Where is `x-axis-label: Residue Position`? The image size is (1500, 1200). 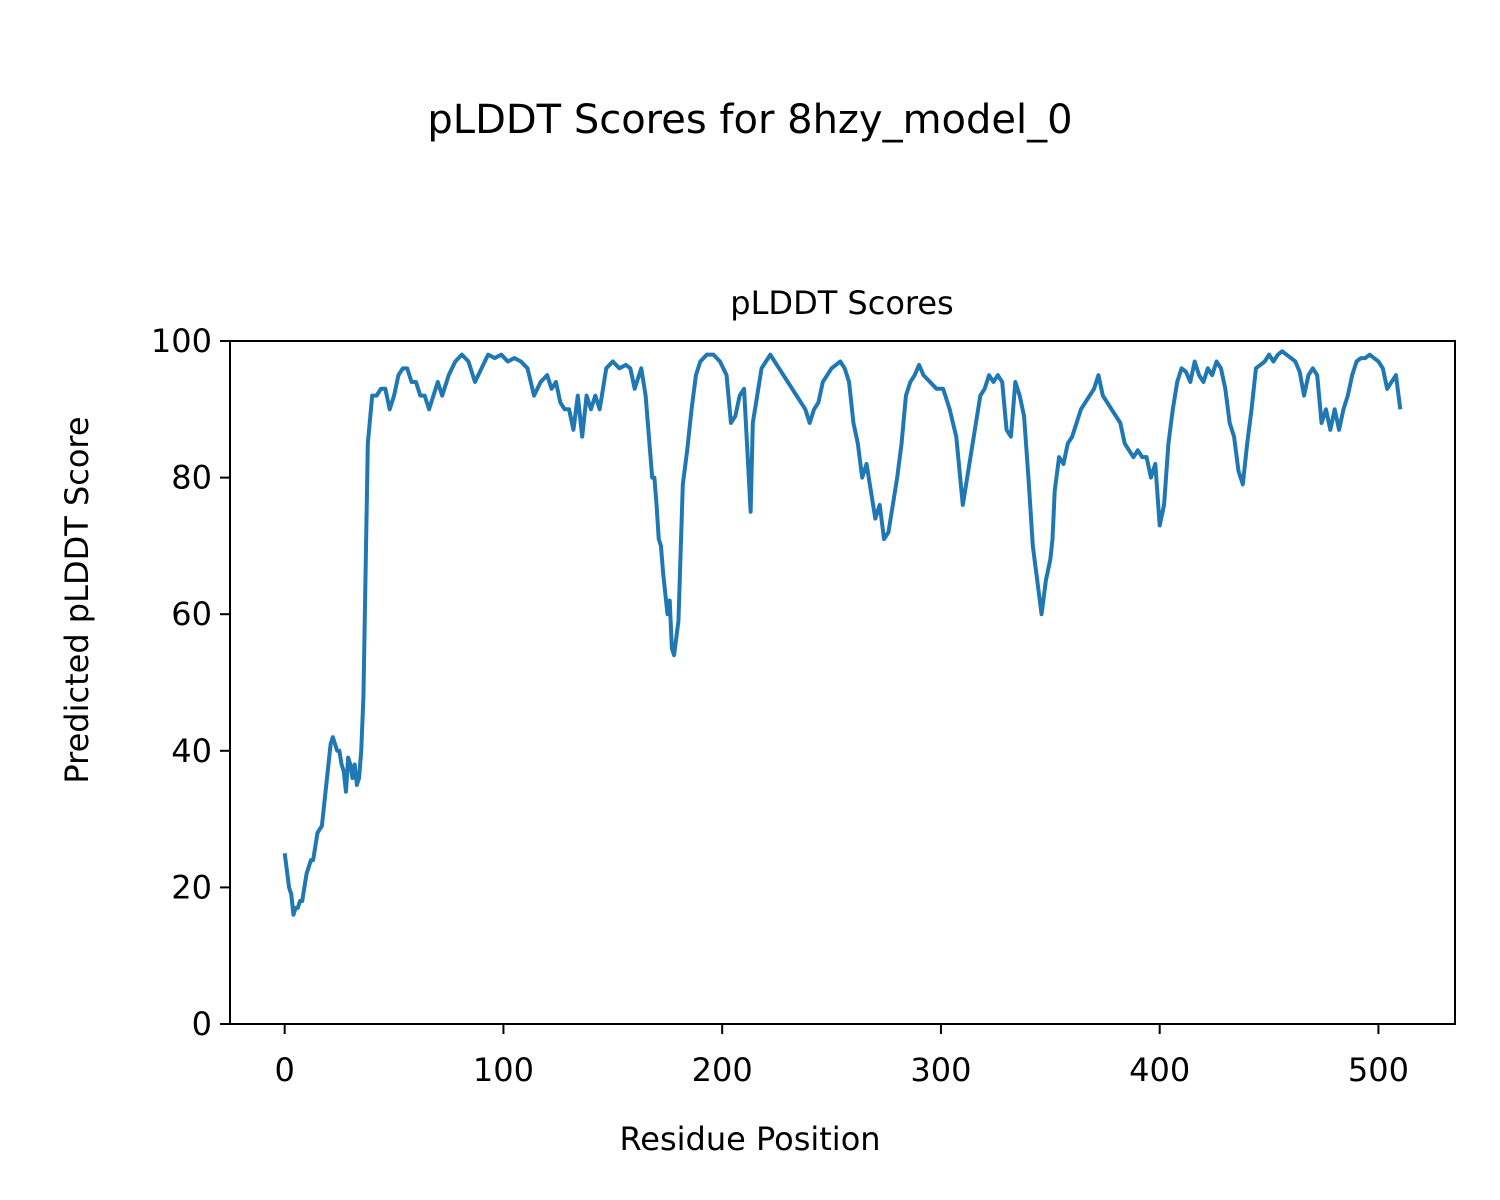
x-axis-label: Residue Position is located at coordinates (749, 1139).